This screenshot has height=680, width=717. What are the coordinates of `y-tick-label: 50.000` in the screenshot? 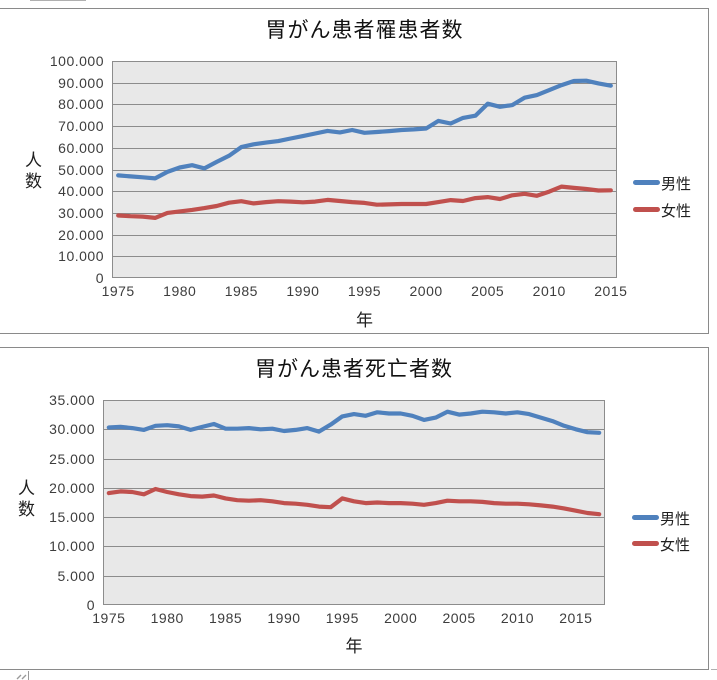 It's located at (81, 169).